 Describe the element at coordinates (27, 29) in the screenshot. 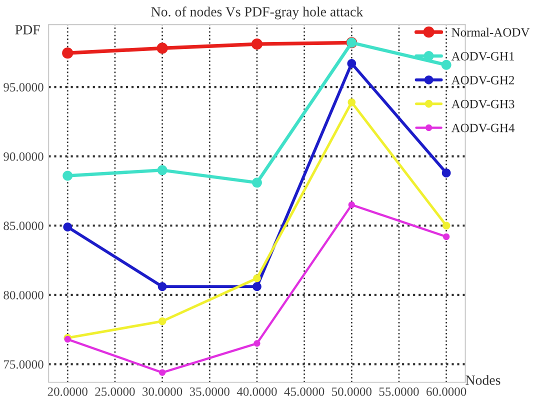

I see `y-axis-title: PDF` at that location.